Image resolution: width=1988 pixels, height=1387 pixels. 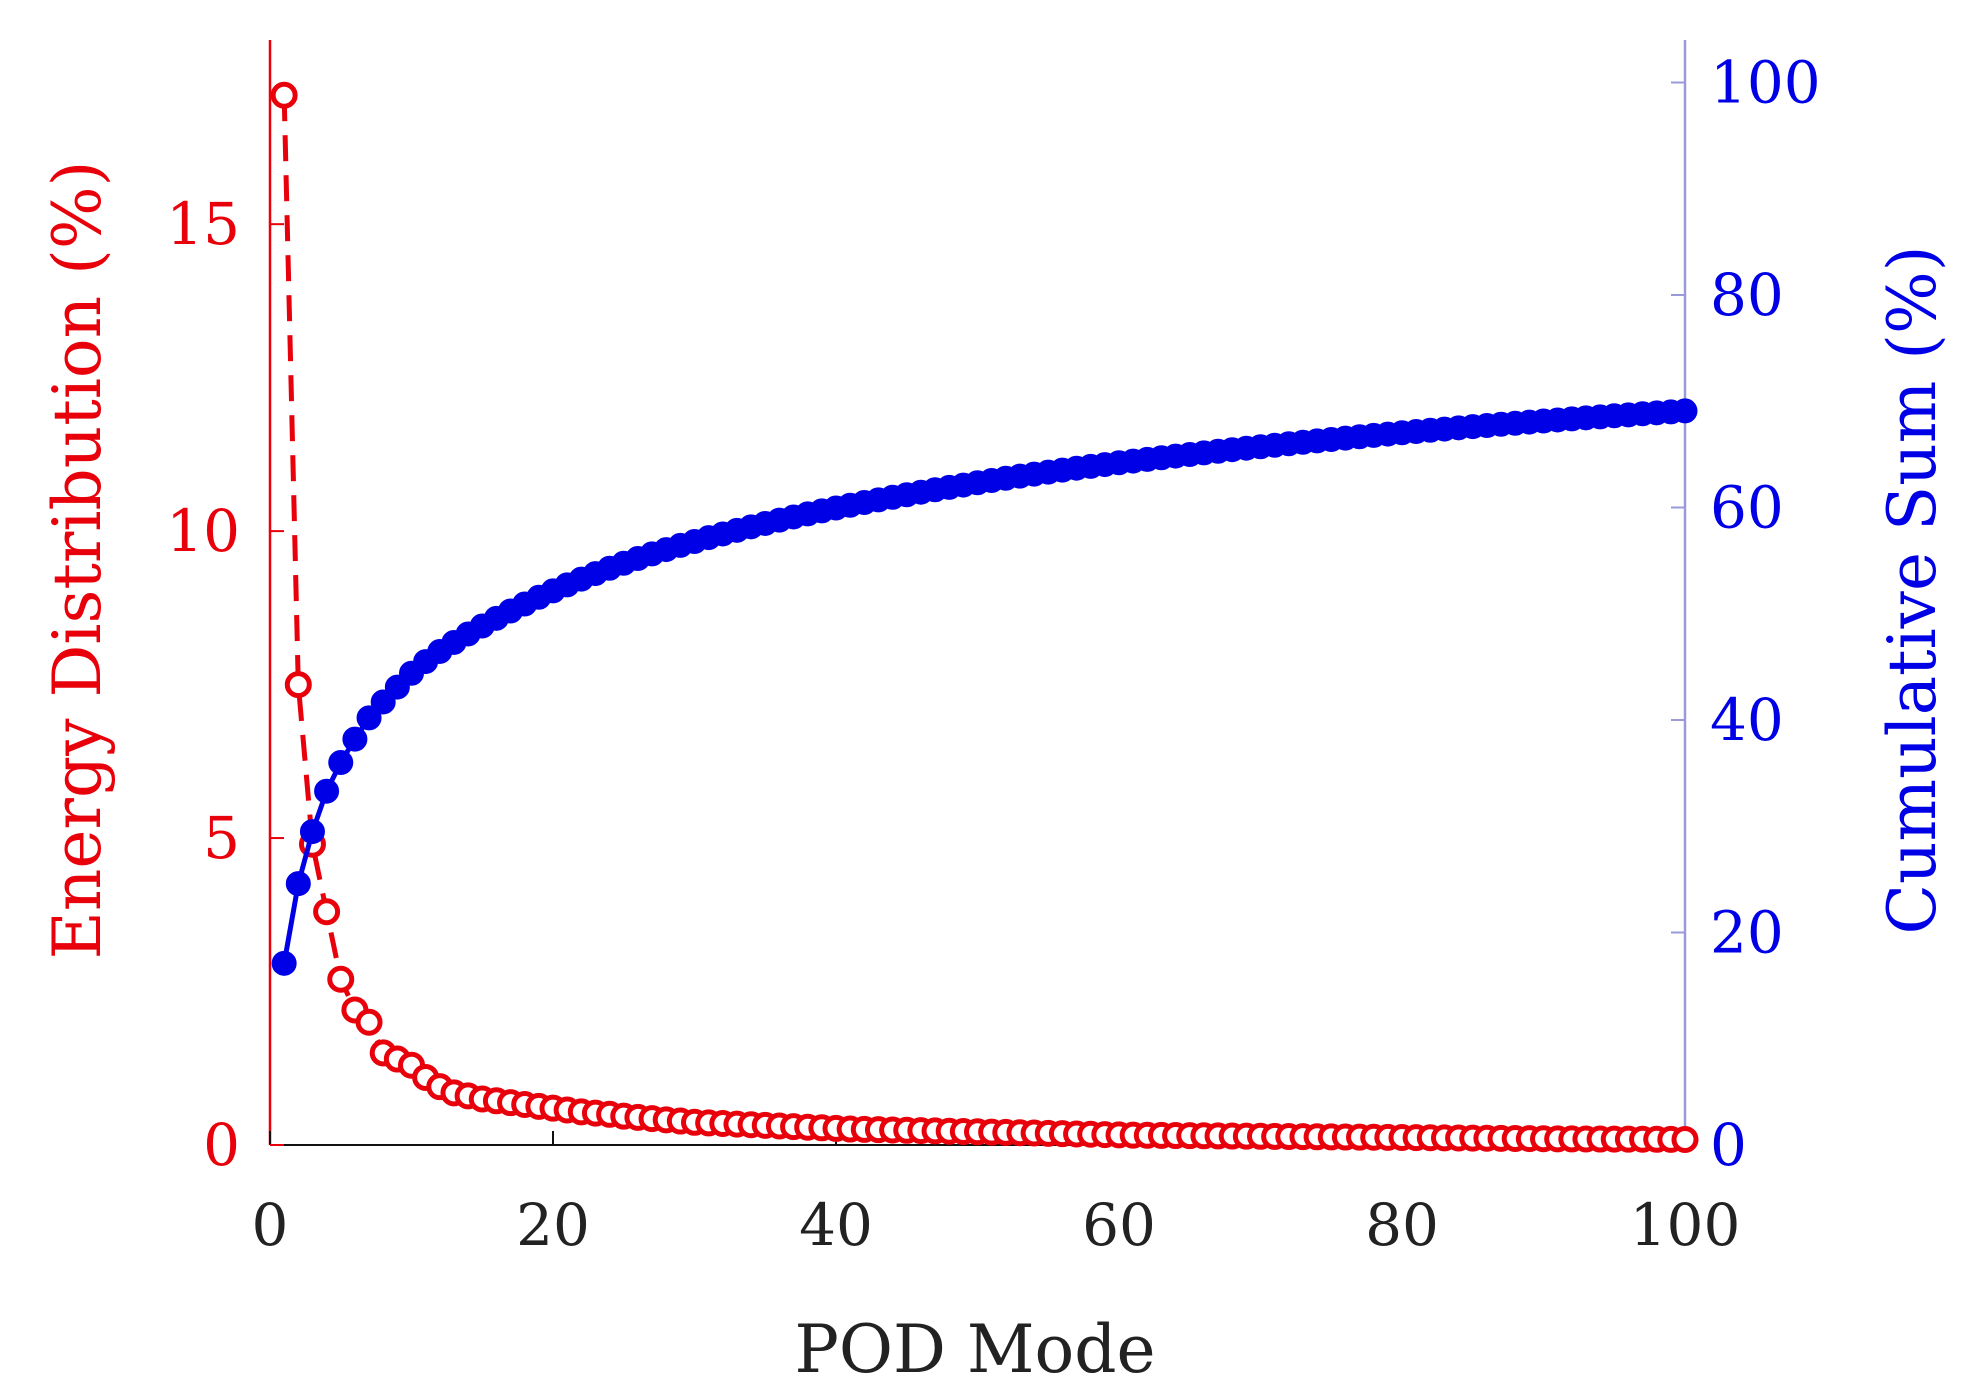 What do you see at coordinates (1747, 720) in the screenshot?
I see `right-tick-label: 40` at bounding box center [1747, 720].